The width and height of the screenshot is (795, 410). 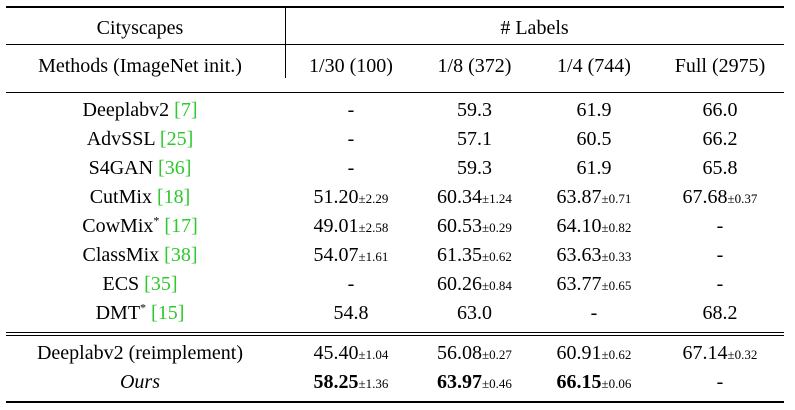 What do you see at coordinates (395, 335) in the screenshot?
I see `section-rule-b` at bounding box center [395, 335].